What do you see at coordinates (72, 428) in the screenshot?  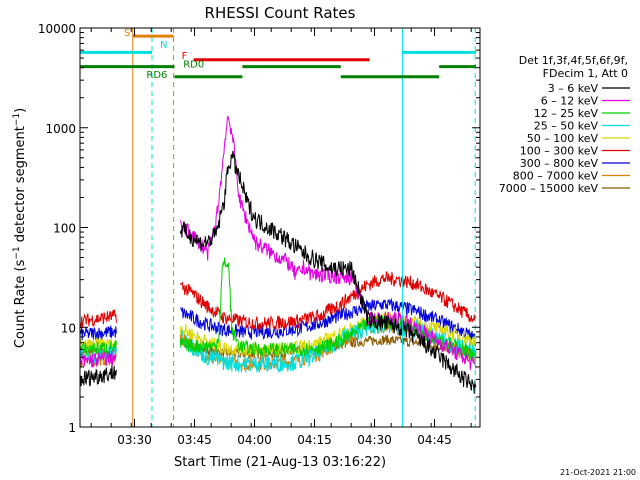 I see `y-tick-label-0: 1` at bounding box center [72, 428].